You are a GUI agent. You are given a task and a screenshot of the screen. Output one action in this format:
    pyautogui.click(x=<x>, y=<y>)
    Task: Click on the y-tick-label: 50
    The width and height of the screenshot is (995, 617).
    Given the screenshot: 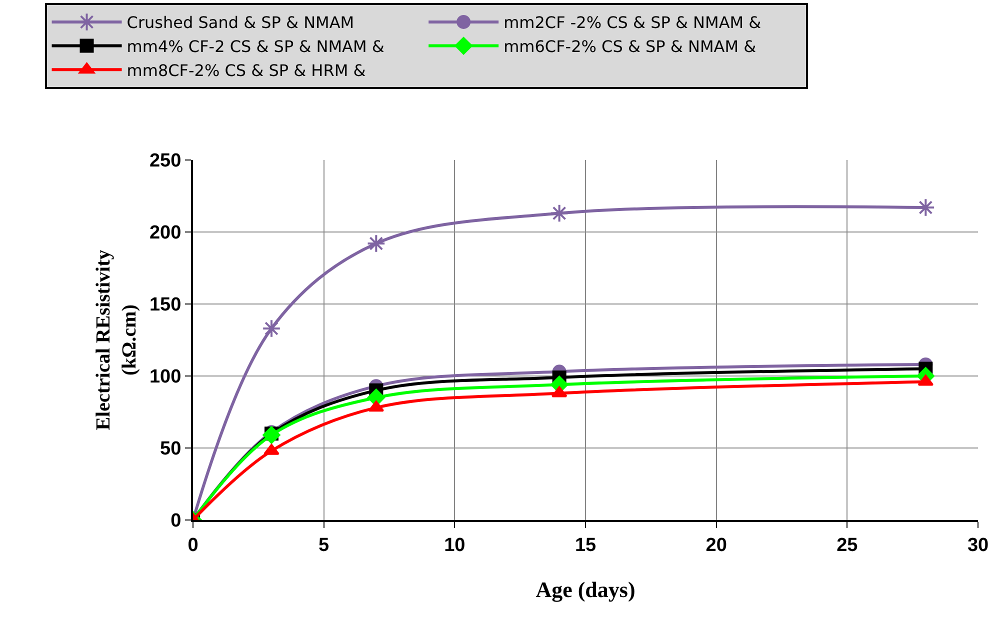 What is the action you would take?
    pyautogui.click(x=171, y=449)
    